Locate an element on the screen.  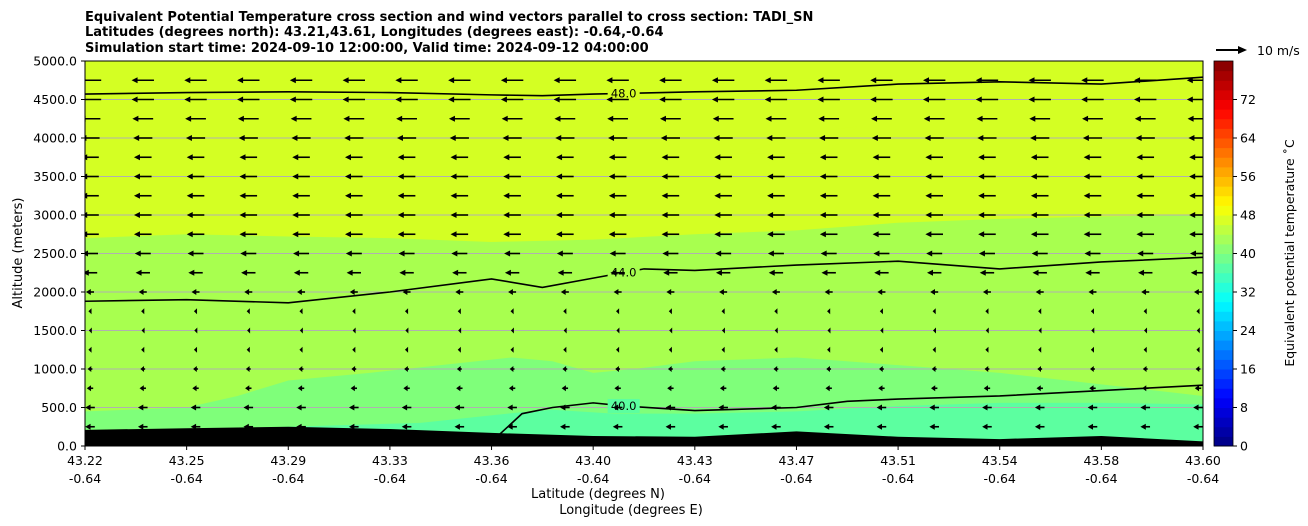
x-tick-label-lat-9: 43.54 is located at coordinates (1000, 460).